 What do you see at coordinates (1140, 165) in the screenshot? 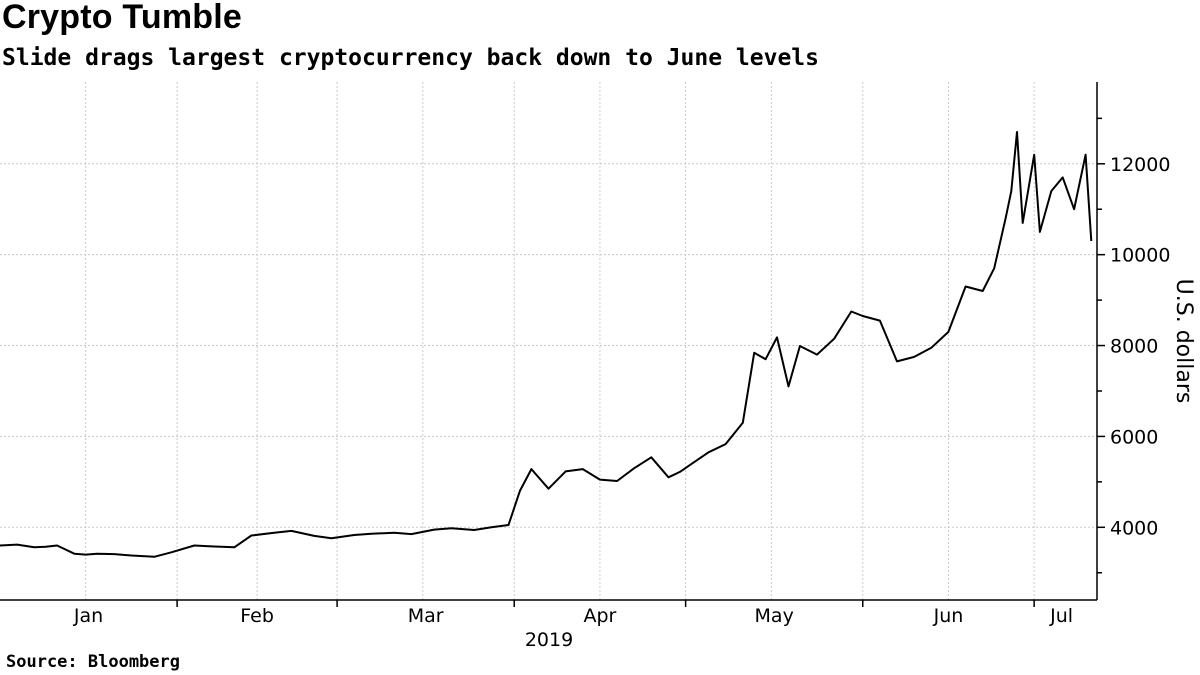
I see `y-tick-label-12000: 12000` at bounding box center [1140, 165].